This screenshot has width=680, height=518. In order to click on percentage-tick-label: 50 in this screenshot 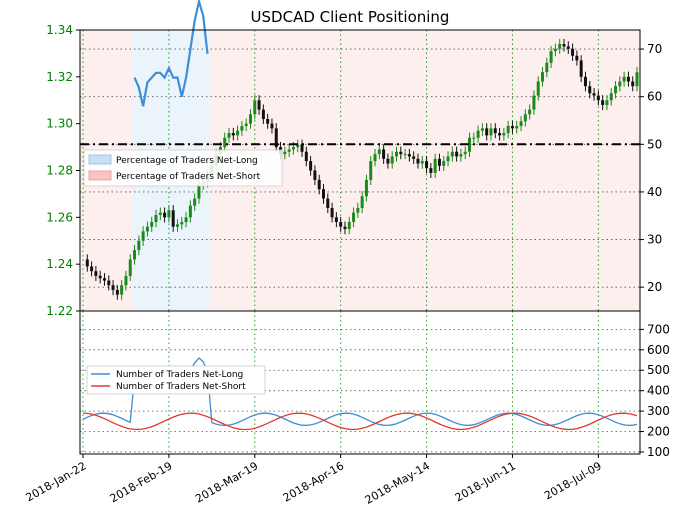, I will do `click(654, 144)`.